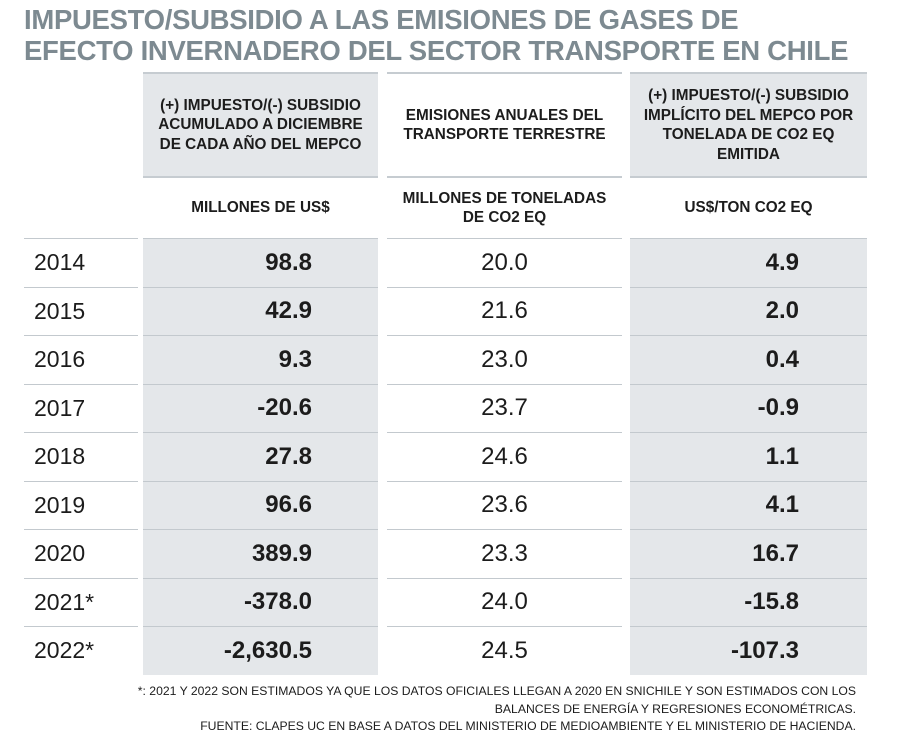  What do you see at coordinates (748, 359) in the screenshot?
I see `por-ton-value: 0.4` at bounding box center [748, 359].